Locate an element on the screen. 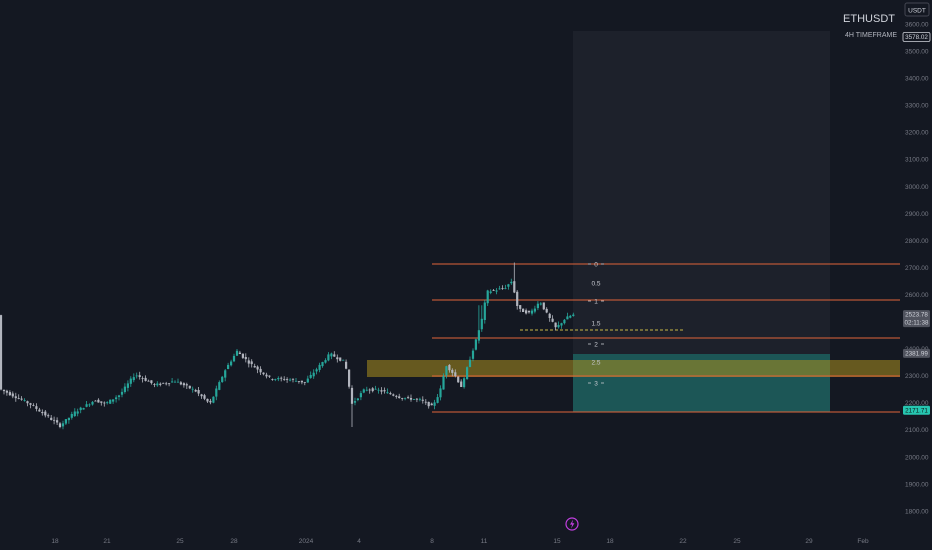  fib-labels: 0 0.5 1 1.5 2 2.5 3 is located at coordinates (596, 325).